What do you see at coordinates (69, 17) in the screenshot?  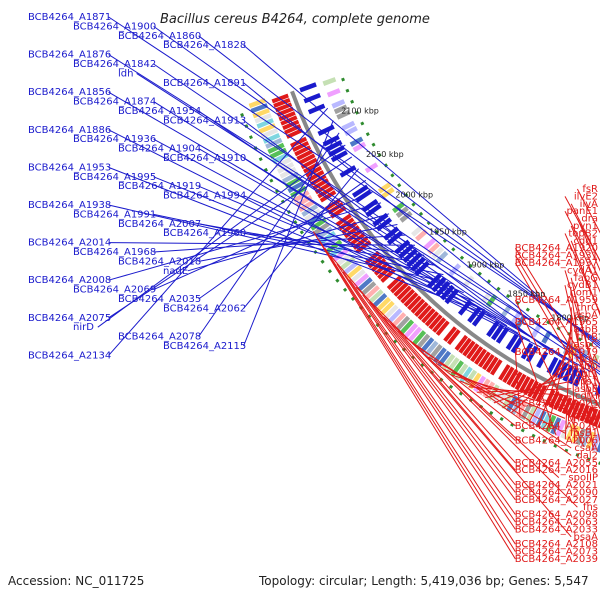 I see `left-gene-label: BCB4264_A1871` at bounding box center [69, 17].